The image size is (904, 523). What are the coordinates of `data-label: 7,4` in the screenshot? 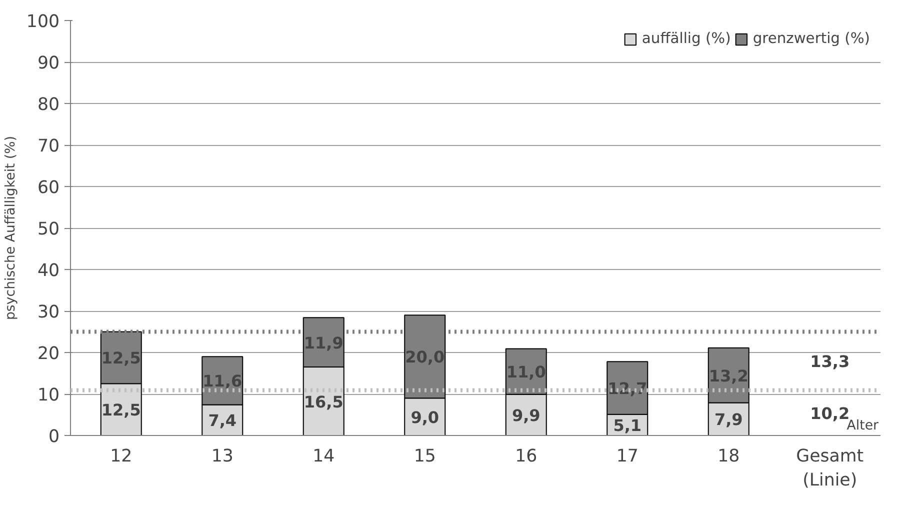 It's located at (222, 420).